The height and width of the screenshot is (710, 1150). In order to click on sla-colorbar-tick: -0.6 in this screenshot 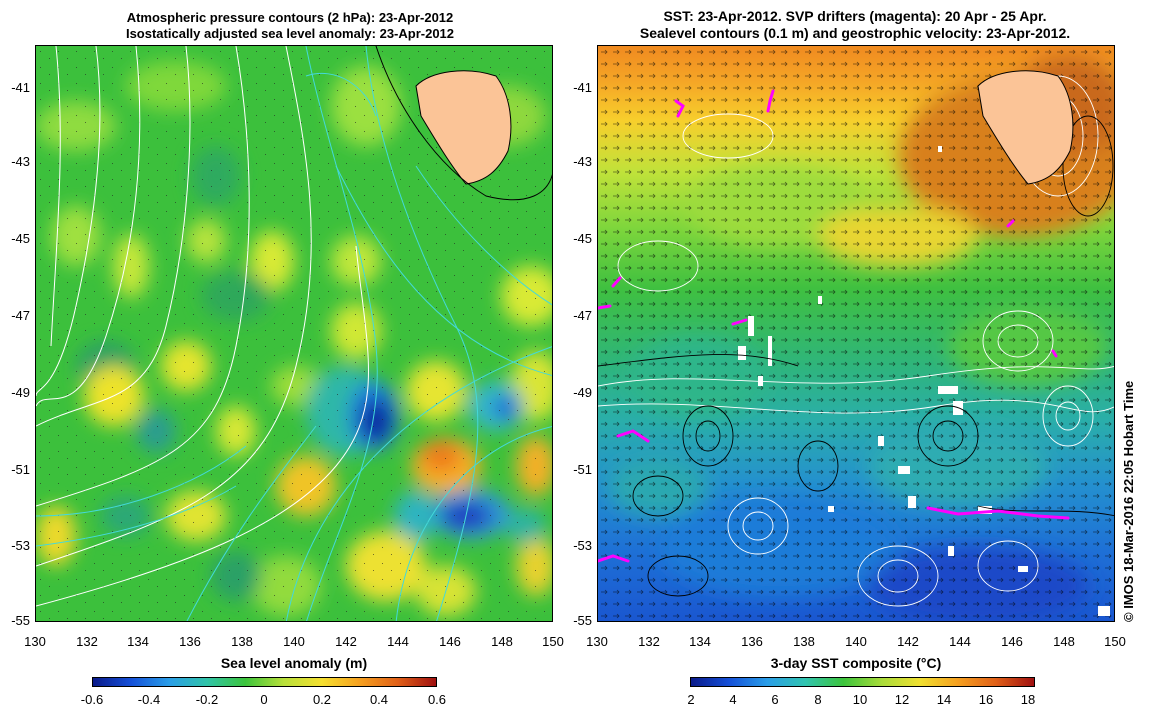, I will do `click(92, 699)`.